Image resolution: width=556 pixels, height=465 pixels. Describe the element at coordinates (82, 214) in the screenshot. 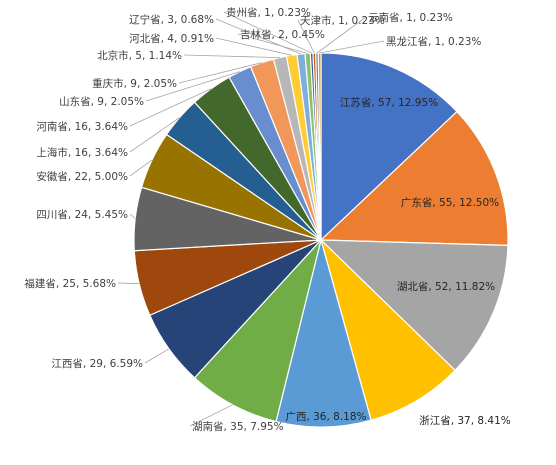

I see `data-label: 四川省, 24, 5.45%` at that location.